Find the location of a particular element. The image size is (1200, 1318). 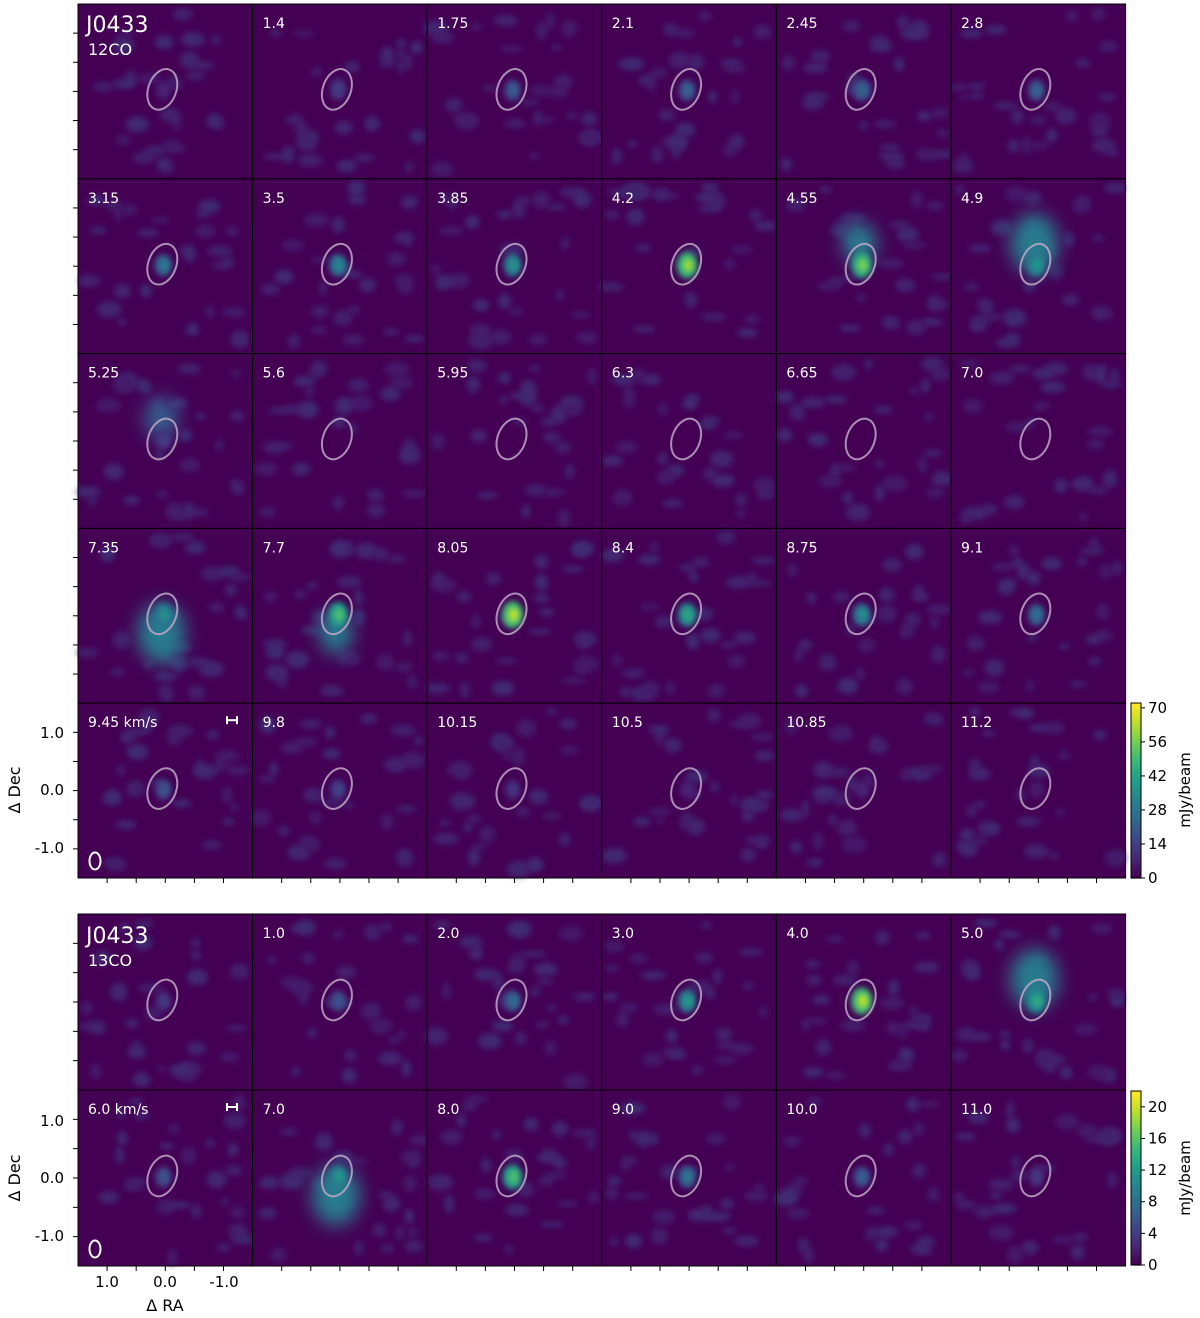

channel-velocity-label: 9.0 is located at coordinates (623, 1110).